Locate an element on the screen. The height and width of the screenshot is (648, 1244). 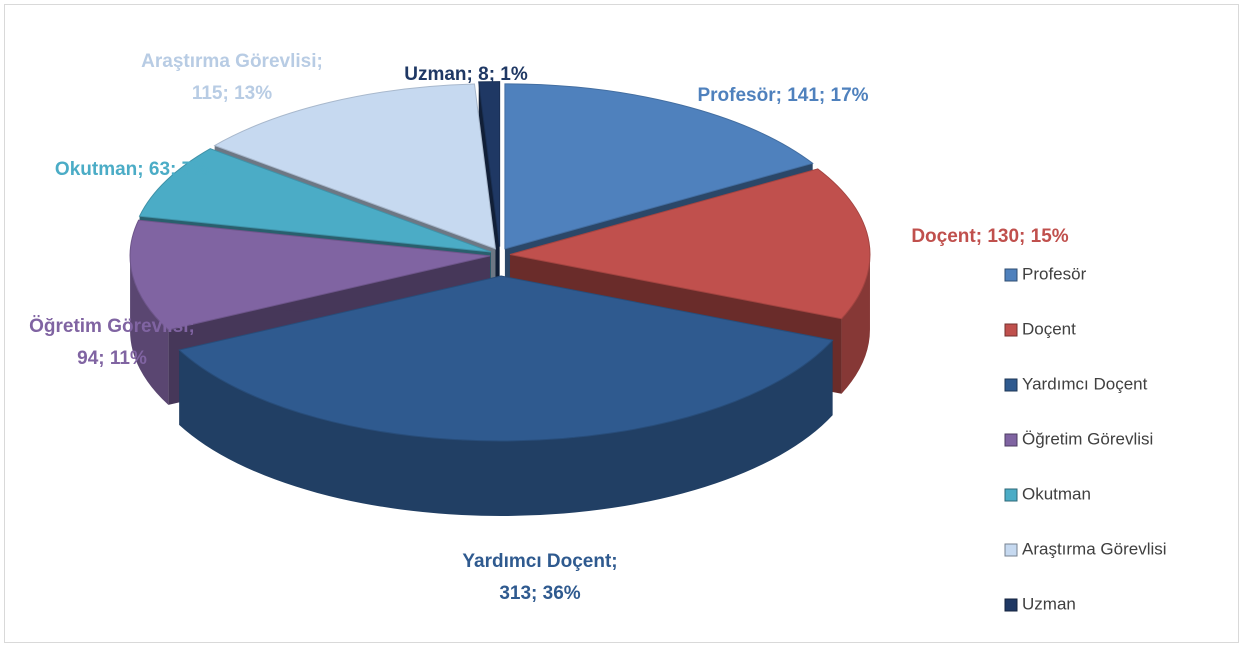
data-label: Araştırma Görevlisi; is located at coordinates (232, 61).